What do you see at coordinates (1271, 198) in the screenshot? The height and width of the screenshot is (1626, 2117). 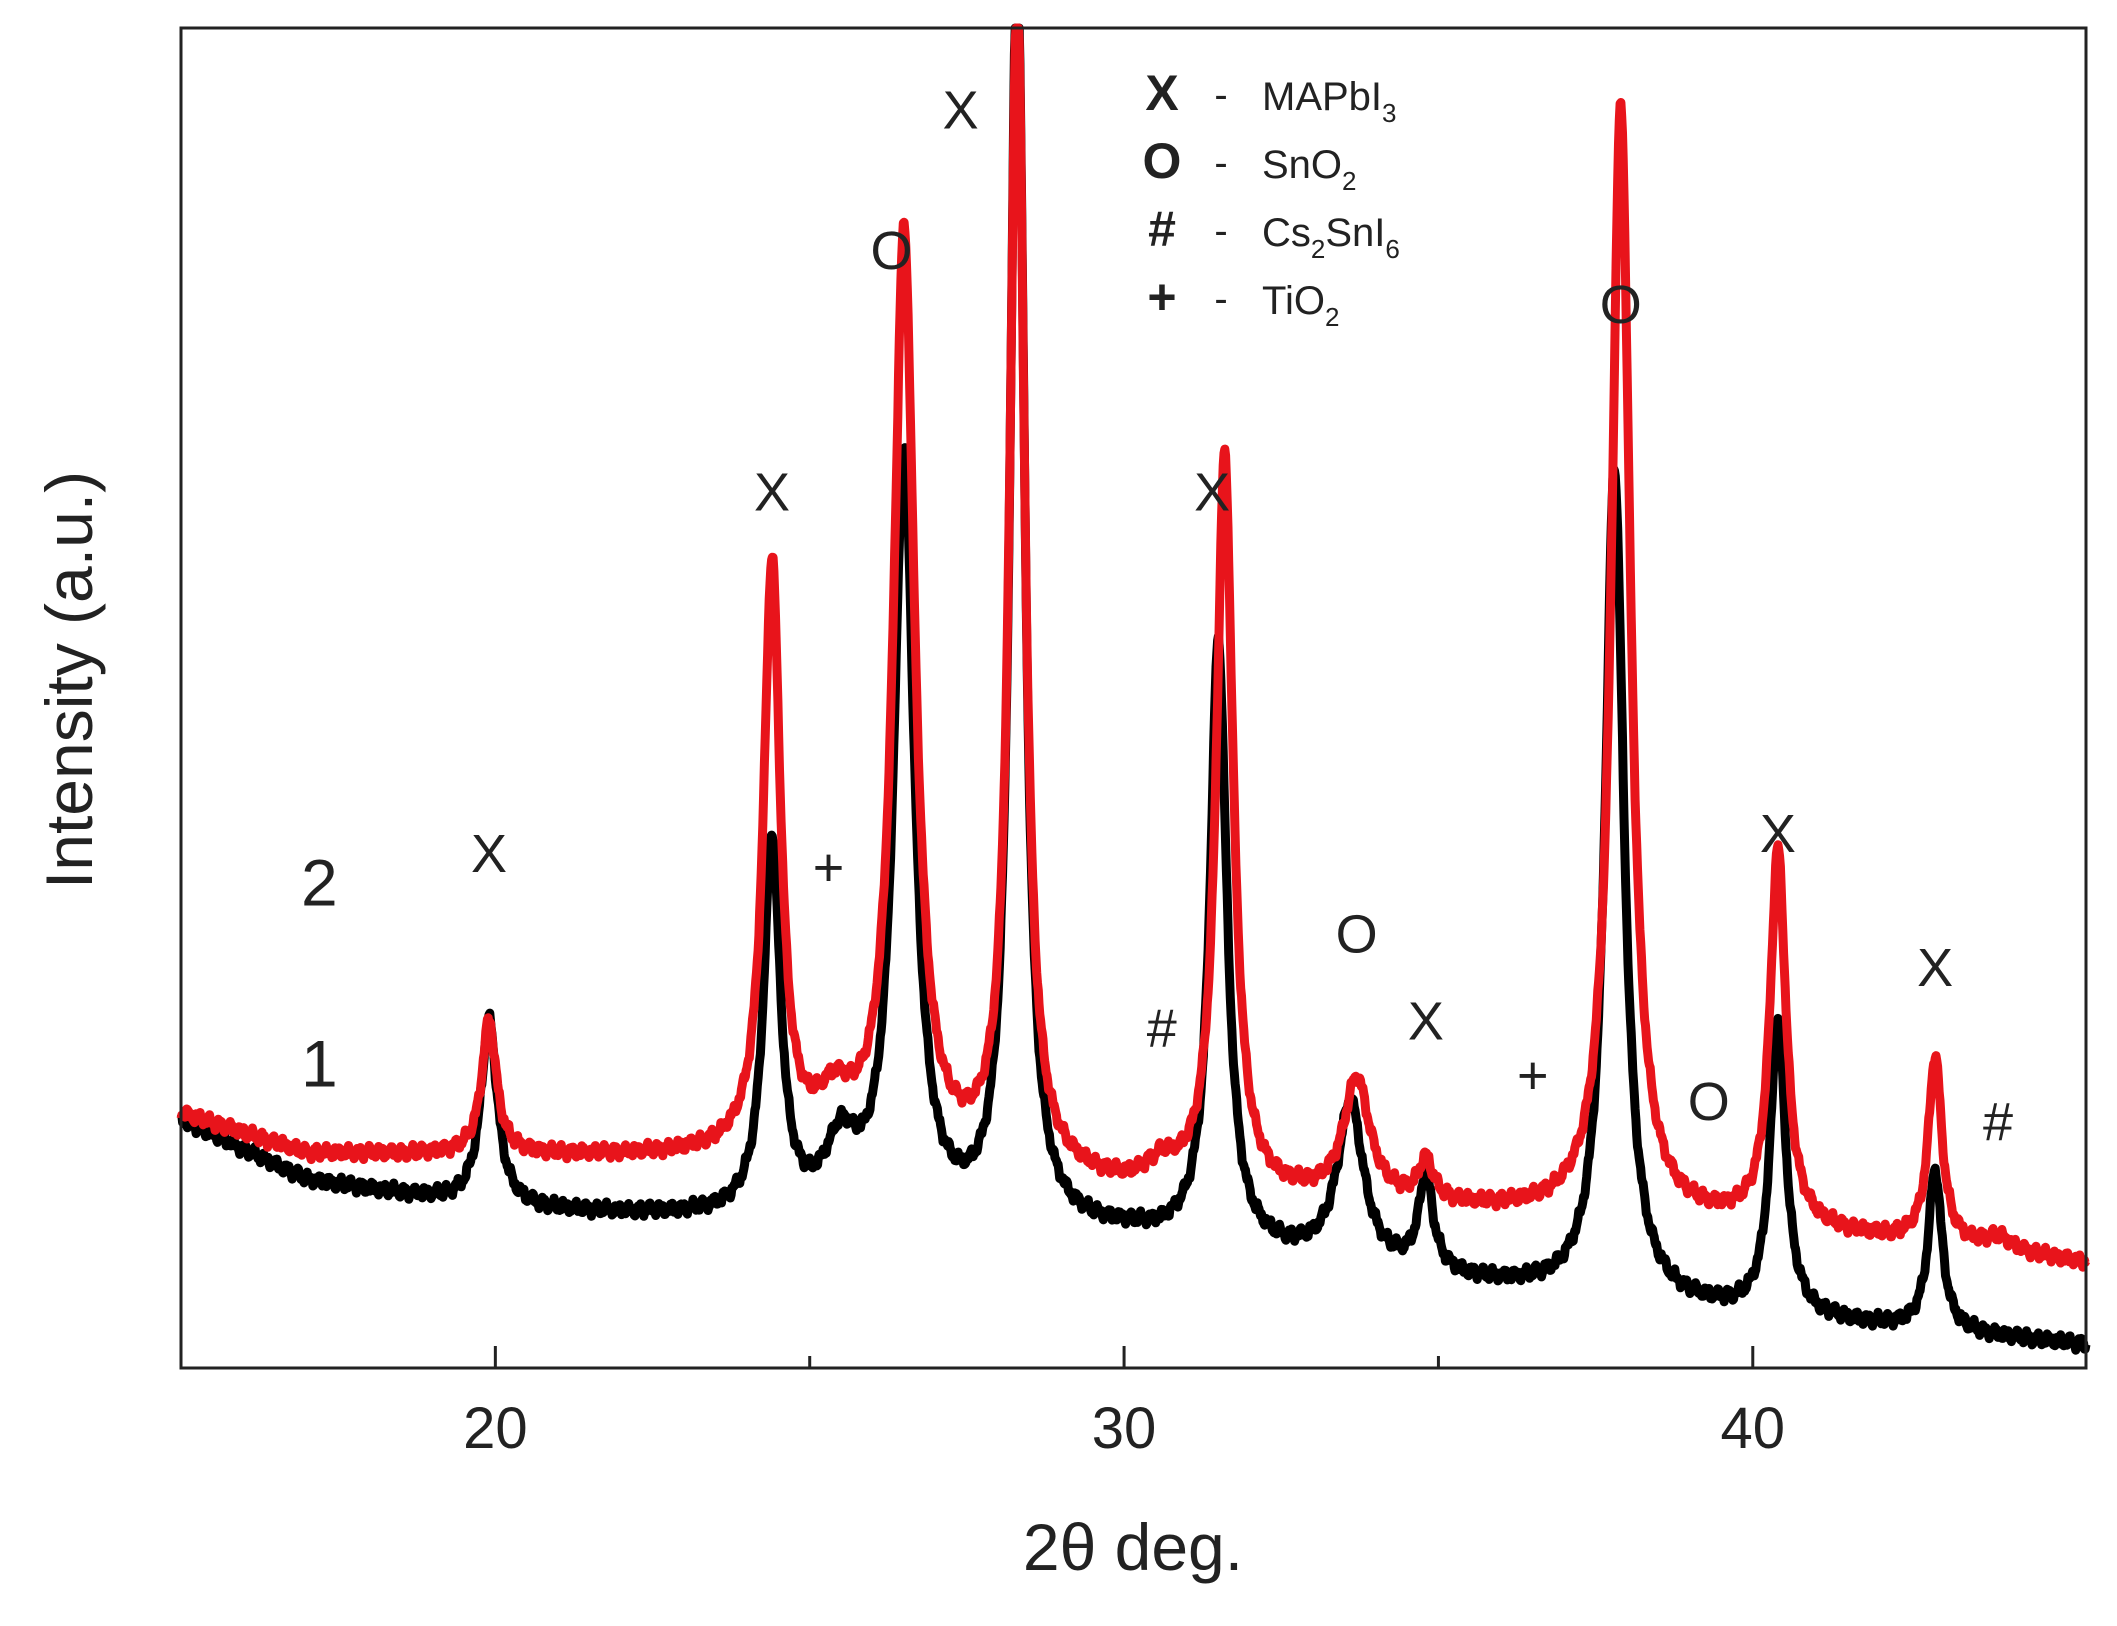 I see `legend: X - MAPbI3 O - SnO2 # - Cs2SnI6 + - TiO2` at bounding box center [1271, 198].